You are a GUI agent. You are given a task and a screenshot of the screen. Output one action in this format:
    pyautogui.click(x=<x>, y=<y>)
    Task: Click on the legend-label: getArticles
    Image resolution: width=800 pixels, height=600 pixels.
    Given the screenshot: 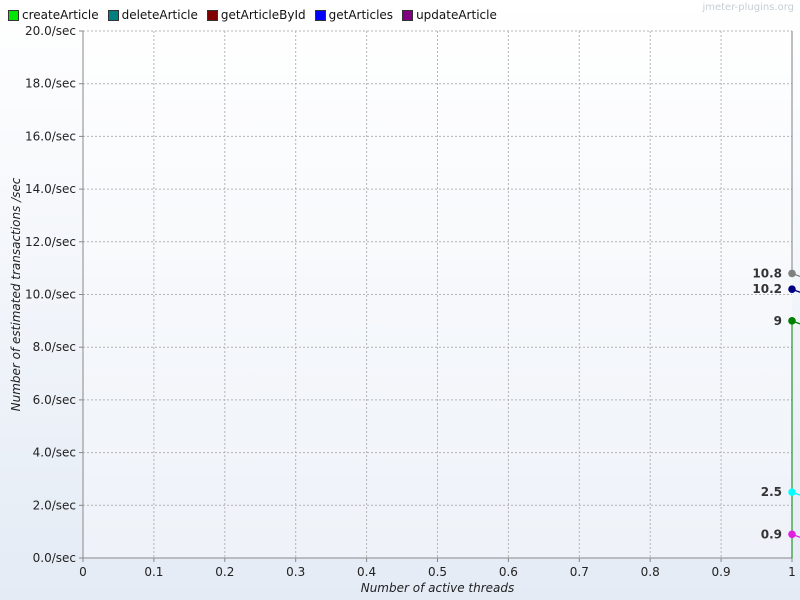 What is the action you would take?
    pyautogui.click(x=361, y=15)
    